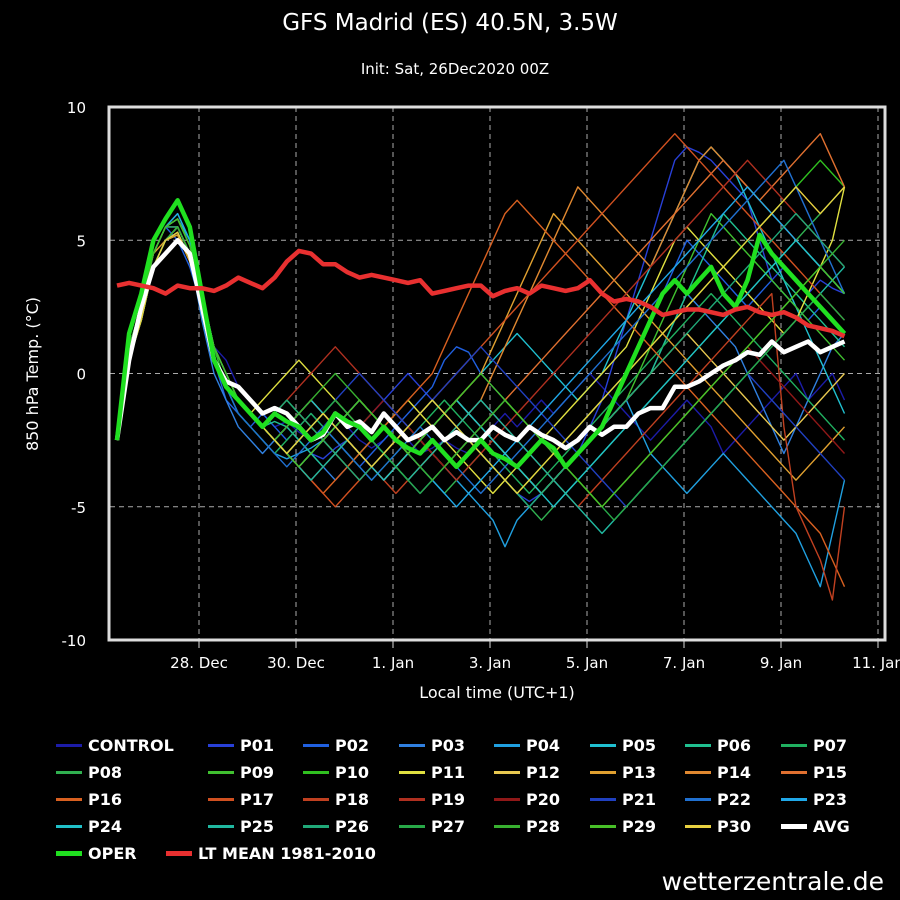 Image resolution: width=900 pixels, height=900 pixels. What do you see at coordinates (815, 826) in the screenshot?
I see `legend-item-avg: AVG` at bounding box center [815, 826].